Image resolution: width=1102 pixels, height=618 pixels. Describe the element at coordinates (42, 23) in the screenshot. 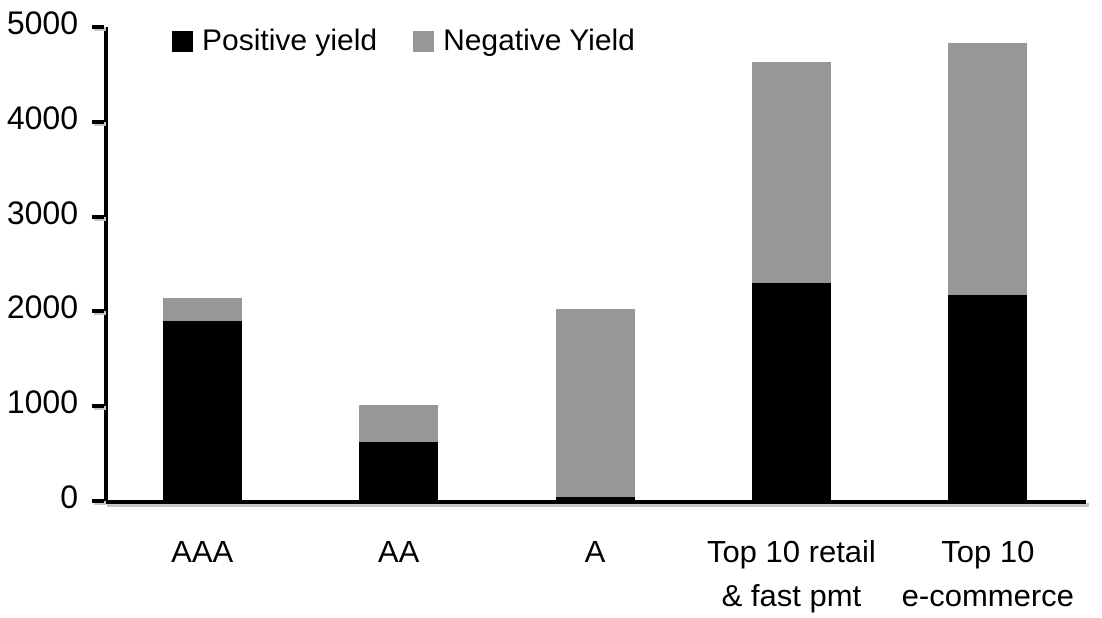

I see `y-tick-label: 5000` at that location.